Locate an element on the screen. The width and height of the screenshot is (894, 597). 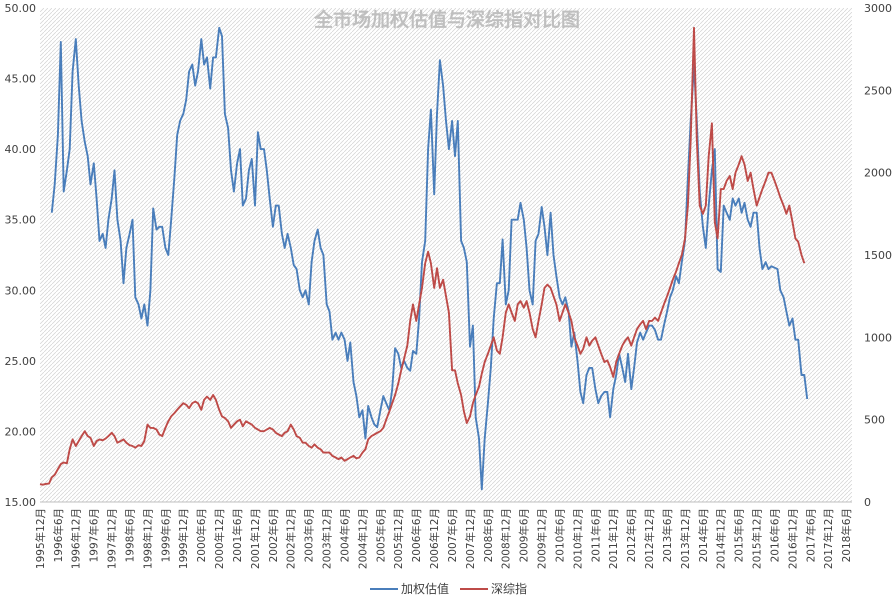
legend: 加权估值 深综指 is located at coordinates (448, 588).